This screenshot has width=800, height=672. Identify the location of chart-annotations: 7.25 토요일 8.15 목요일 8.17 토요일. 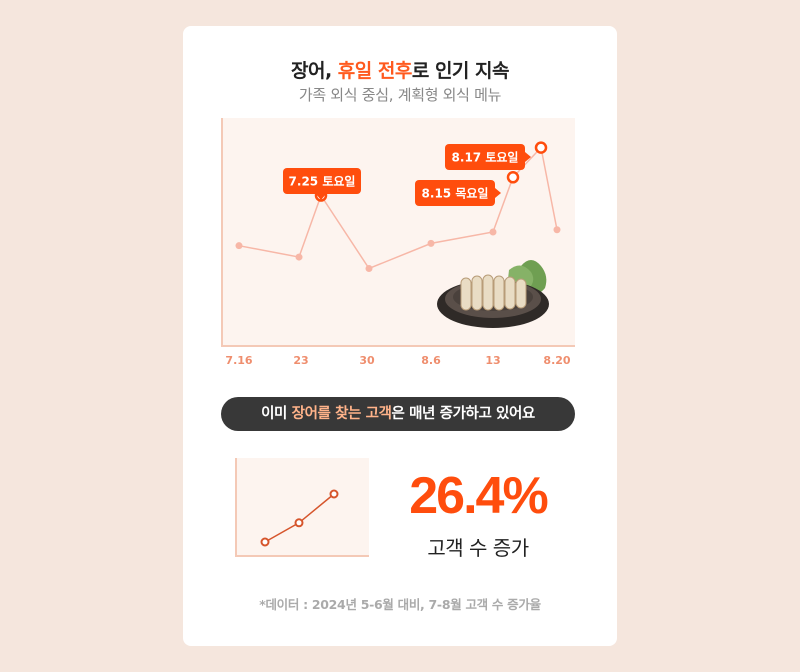
(407, 175).